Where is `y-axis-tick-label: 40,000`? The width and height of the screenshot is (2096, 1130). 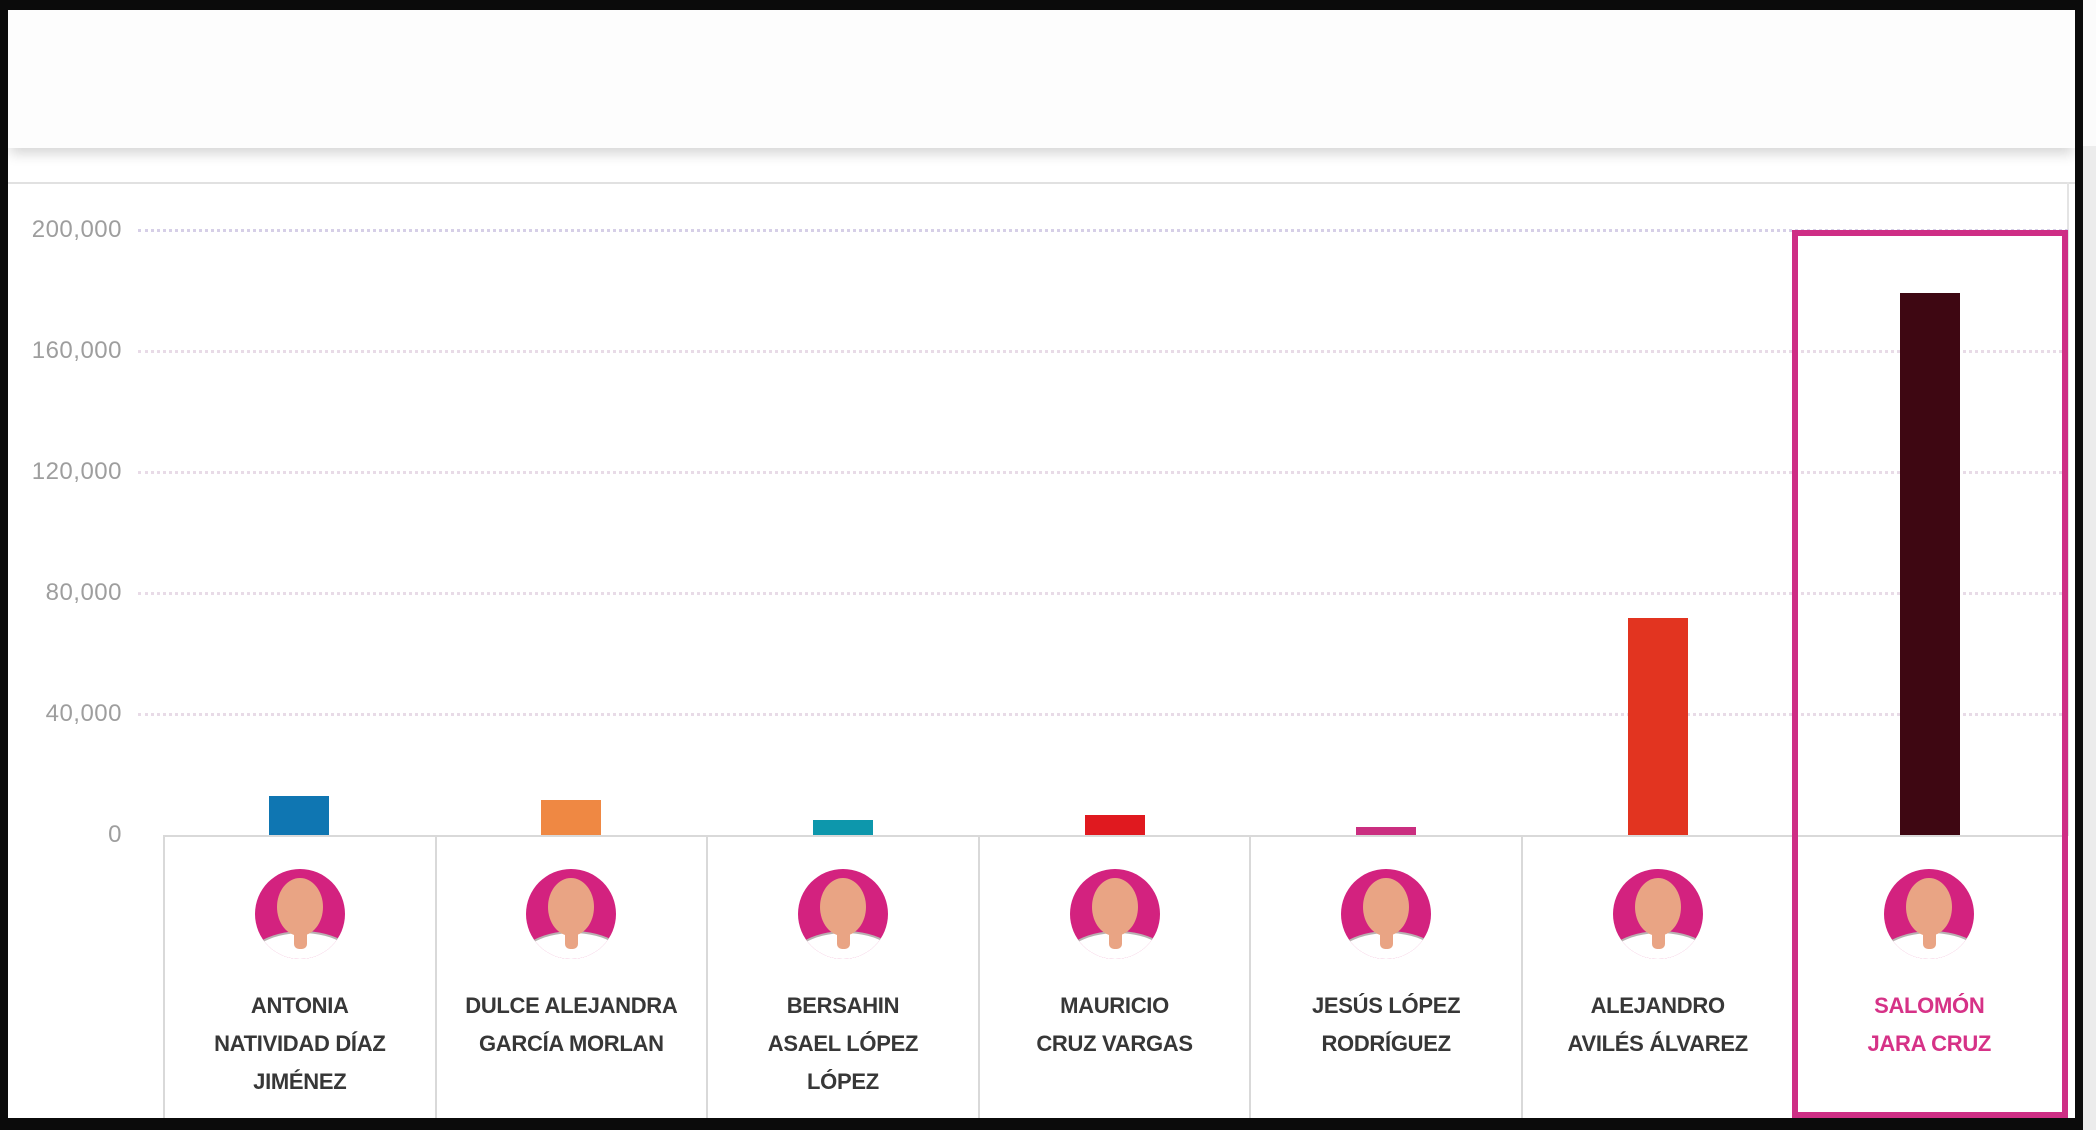
y-axis-tick-label: 40,000 is located at coordinates (83, 713).